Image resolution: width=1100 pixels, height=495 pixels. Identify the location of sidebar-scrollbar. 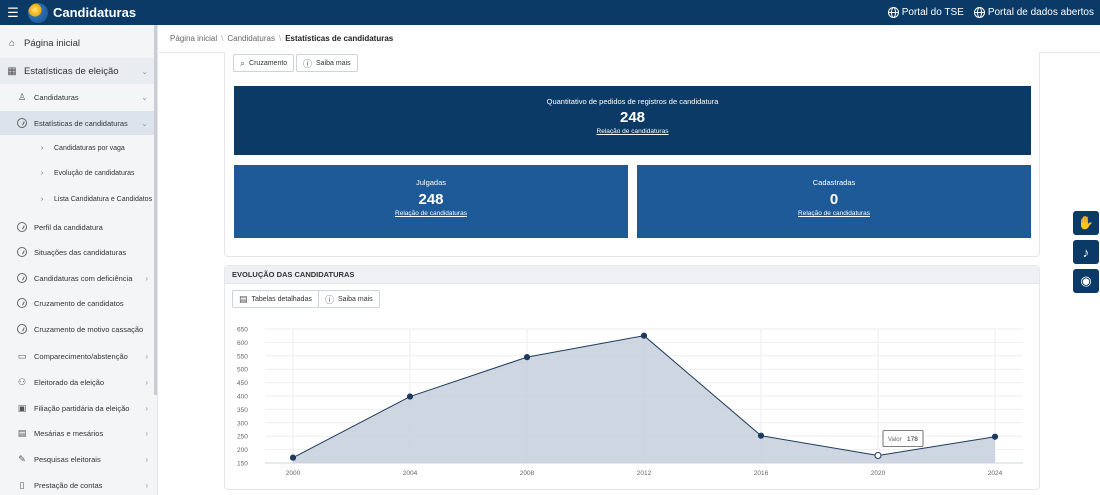
(155, 210).